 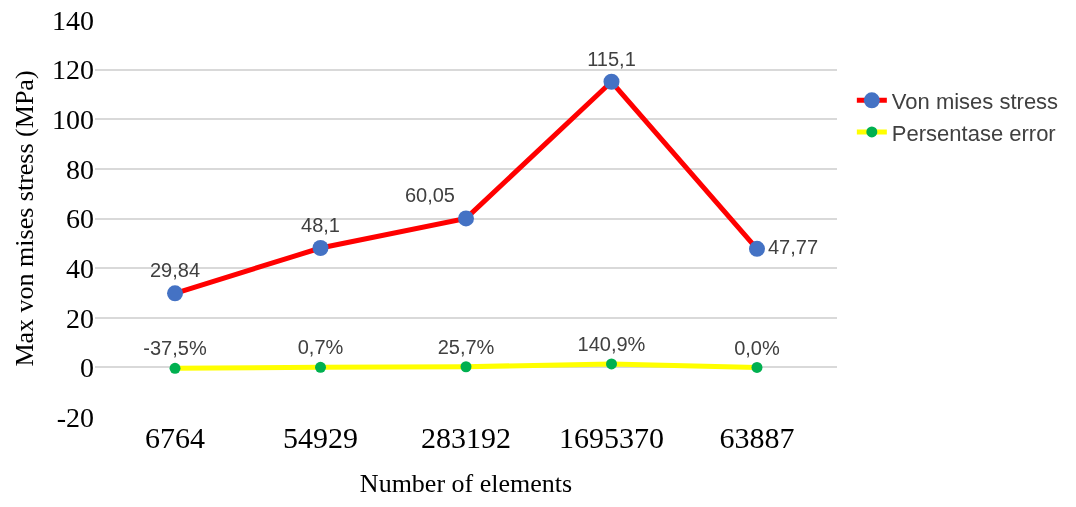 What do you see at coordinates (611, 344) in the screenshot?
I see `data-label: 140,9%` at bounding box center [611, 344].